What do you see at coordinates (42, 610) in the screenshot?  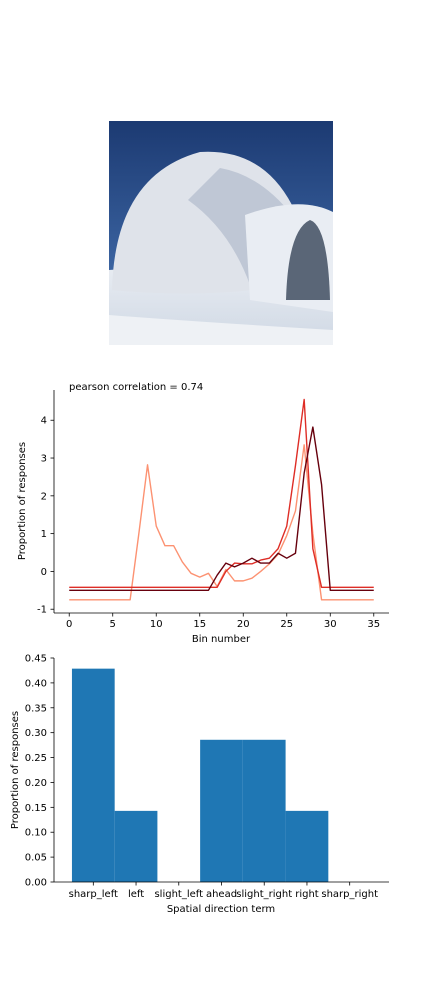 I see `line-chart-ytick-label: -1` at bounding box center [42, 610].